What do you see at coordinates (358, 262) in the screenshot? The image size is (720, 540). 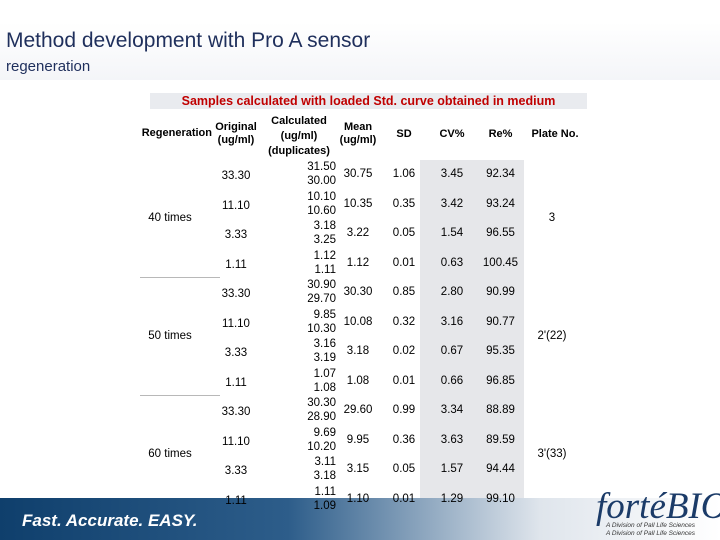 I see `mean-value: 1.12` at bounding box center [358, 262].